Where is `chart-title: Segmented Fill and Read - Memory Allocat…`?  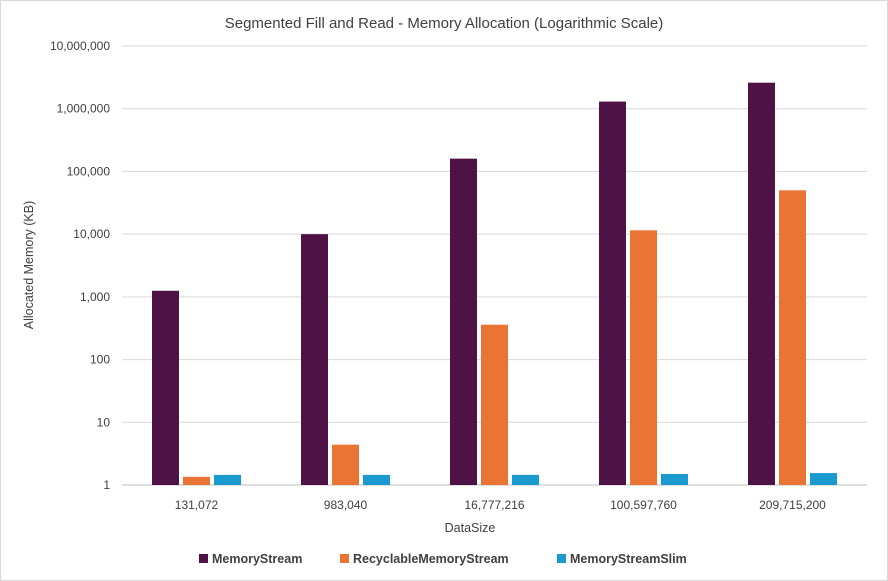
chart-title: Segmented Fill and Read - Memory Allocat… is located at coordinates (444, 23).